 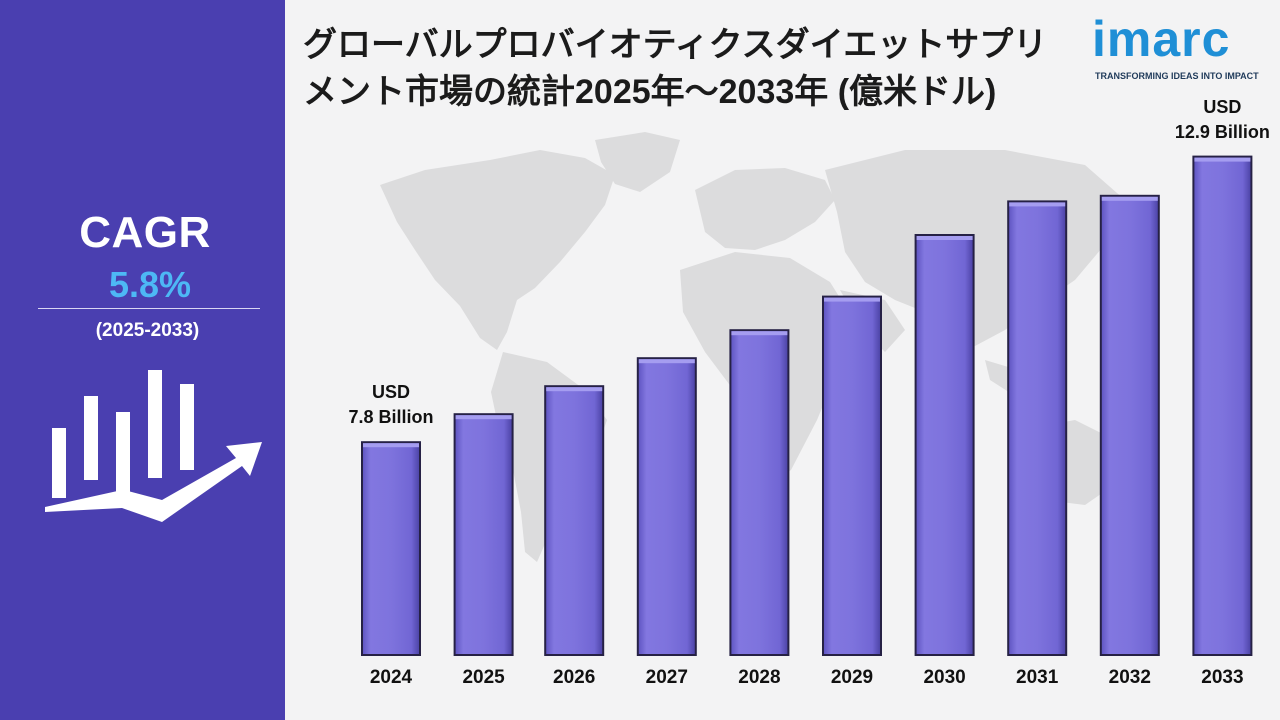 What do you see at coordinates (1130, 677) in the screenshot?
I see `x-tick-label-2032: 2032` at bounding box center [1130, 677].